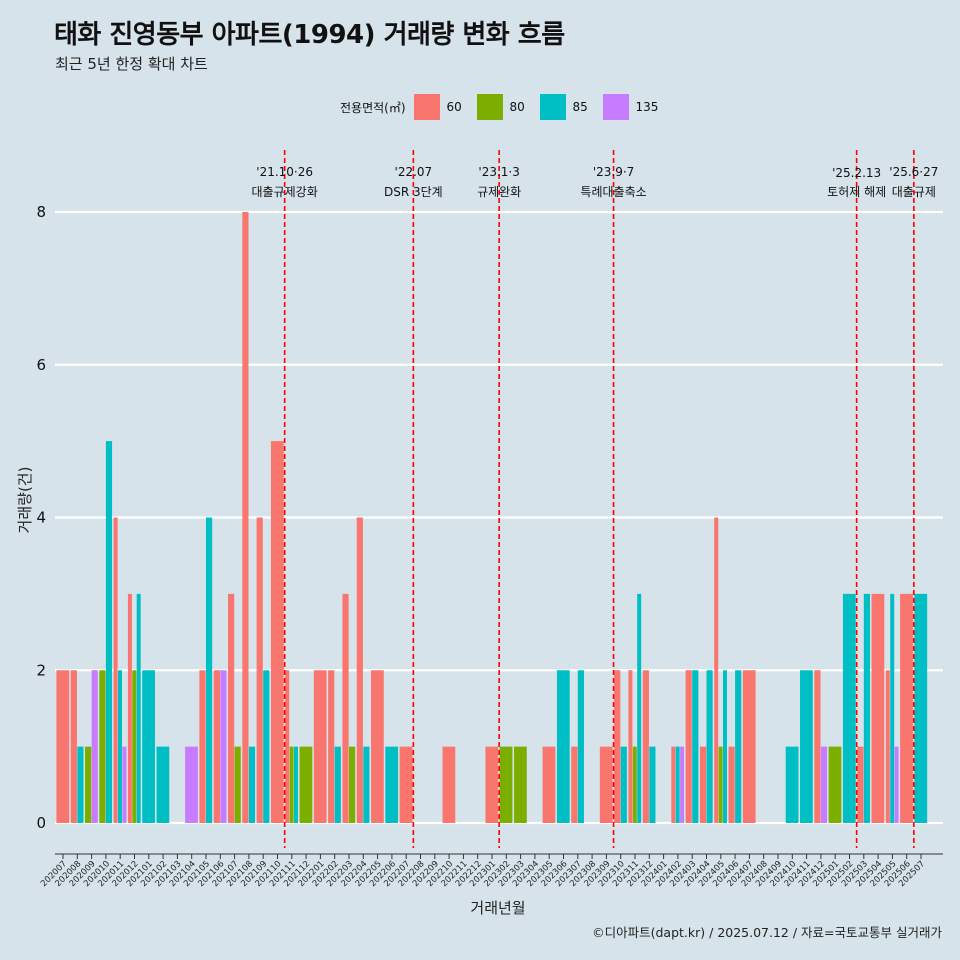 The height and width of the screenshot is (960, 960). I want to click on annotation-date-202301: '23.1·3, so click(498, 172).